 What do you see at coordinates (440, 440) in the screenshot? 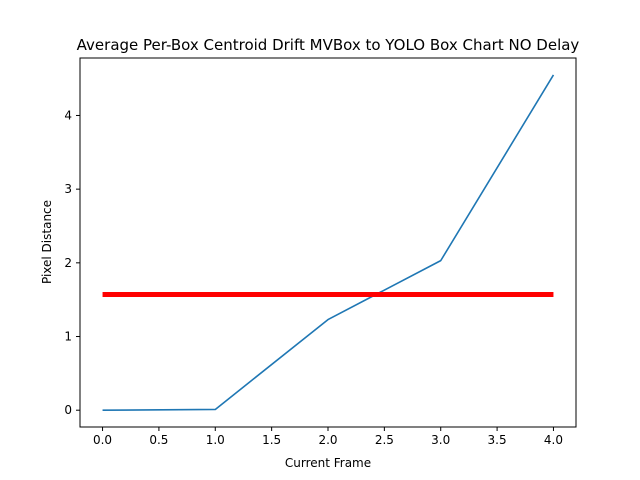
I see `x-tick-label: 3.0` at bounding box center [440, 440].